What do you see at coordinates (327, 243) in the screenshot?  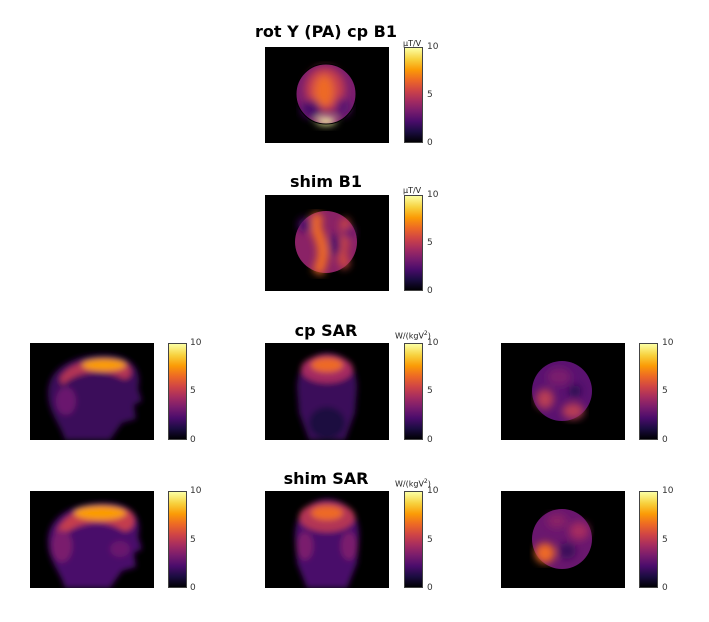 I see `axial-b1-shim-map` at bounding box center [327, 243].